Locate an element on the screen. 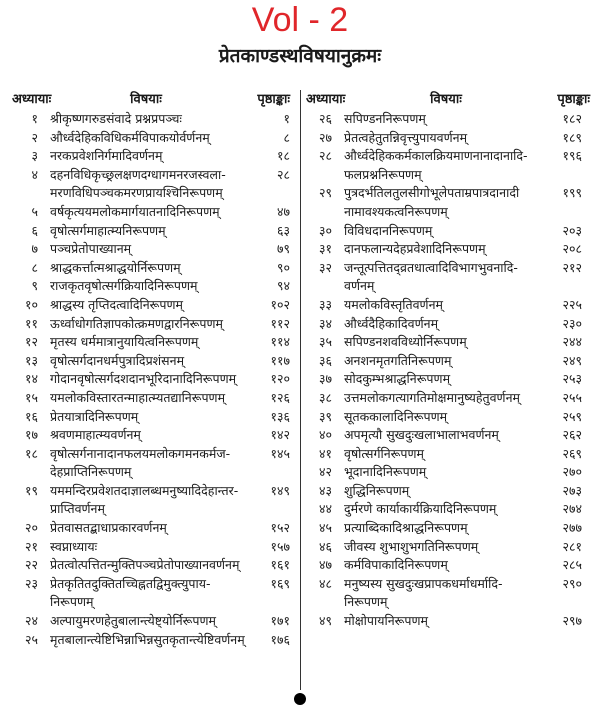 This screenshot has height=709, width=600. chapter-number: ३१ is located at coordinates (325, 249).